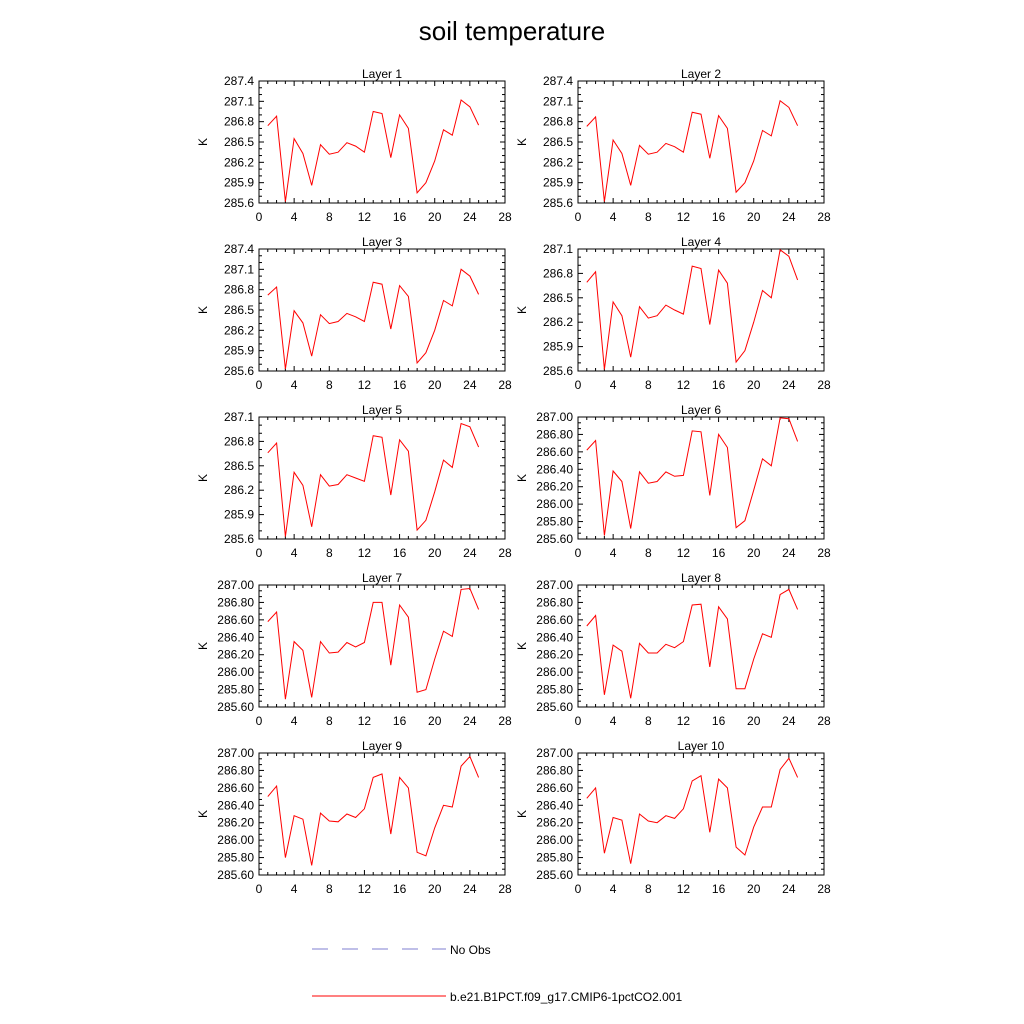 This screenshot has width=1024, height=1024. Describe the element at coordinates (558, 122) in the screenshot. I see `y-tick-label: 286.8` at that location.